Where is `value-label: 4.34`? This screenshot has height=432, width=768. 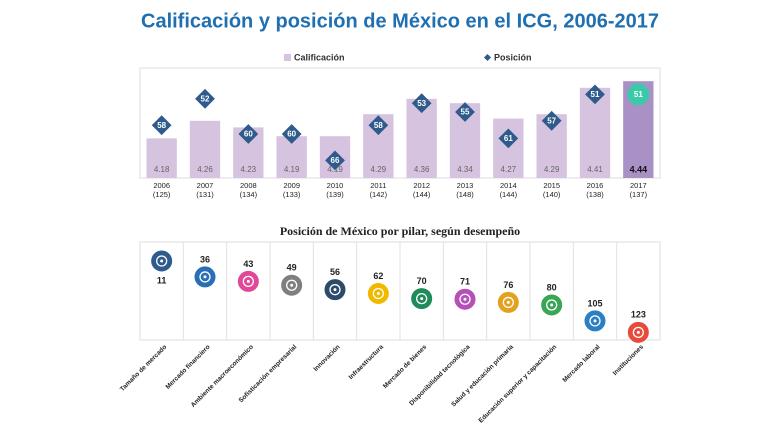
value-label: 4.34 is located at coordinates (465, 169).